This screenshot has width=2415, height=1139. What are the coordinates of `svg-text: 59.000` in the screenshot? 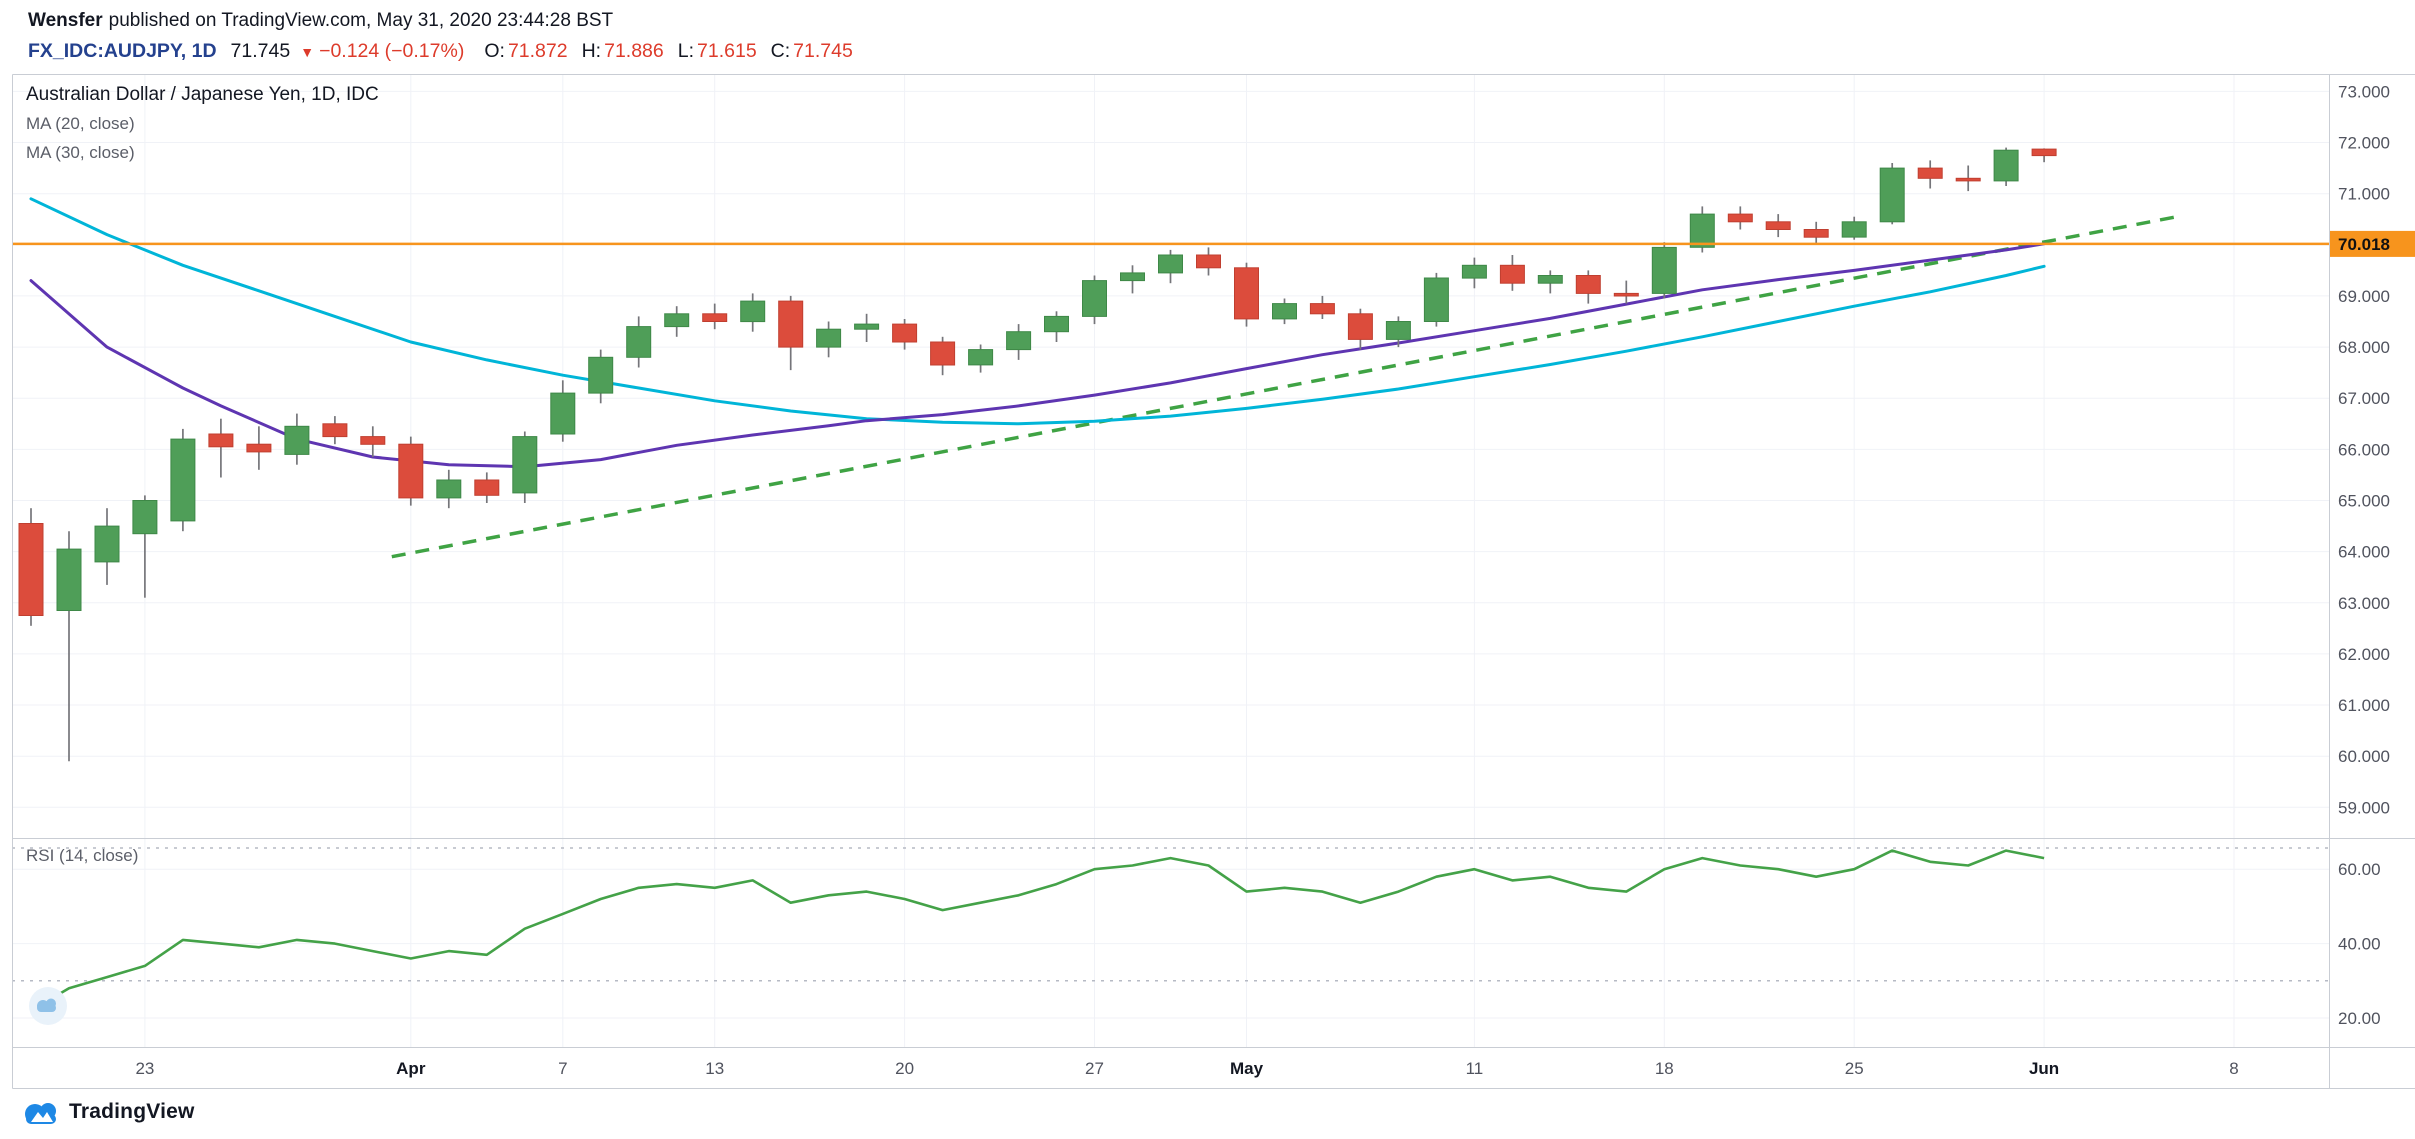 It's located at (2364, 807).